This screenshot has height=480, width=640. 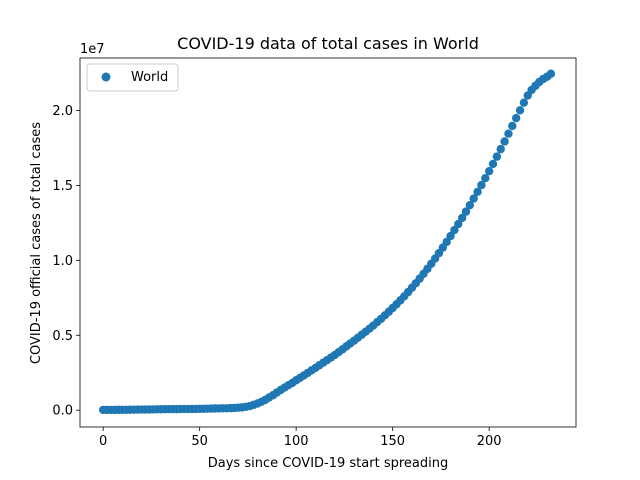 What do you see at coordinates (62, 111) in the screenshot?
I see `y-tick-label: 2.0` at bounding box center [62, 111].